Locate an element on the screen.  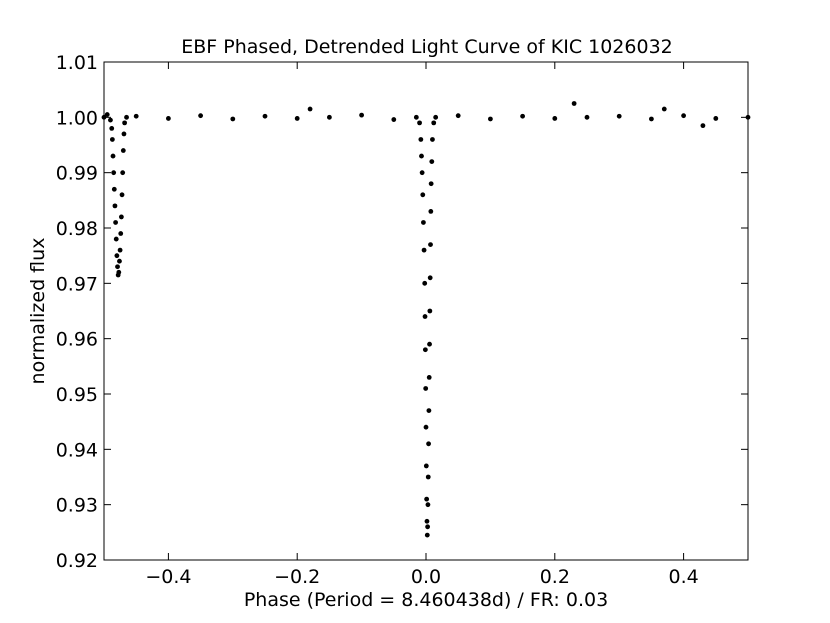
y-tick-label: 0.99 is located at coordinates (77, 174).